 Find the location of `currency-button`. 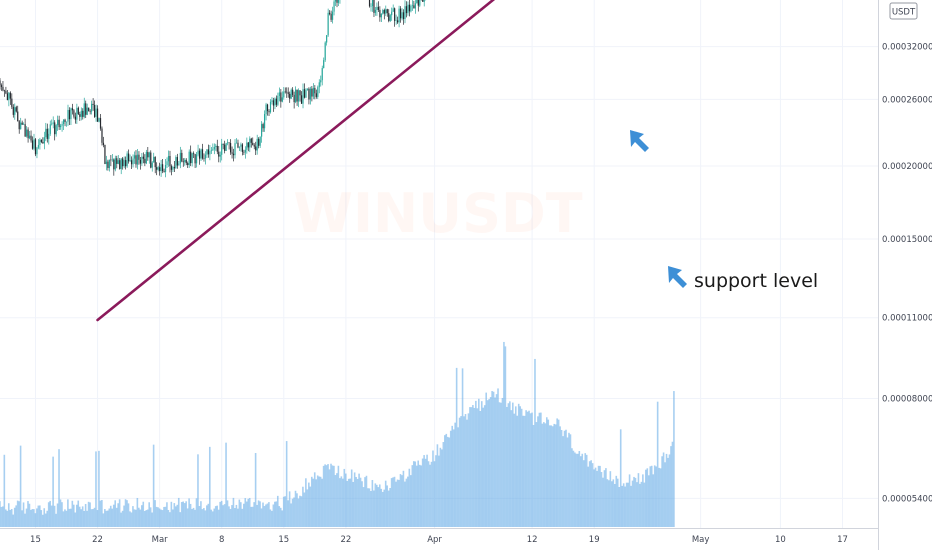

currency-button is located at coordinates (903, 11).